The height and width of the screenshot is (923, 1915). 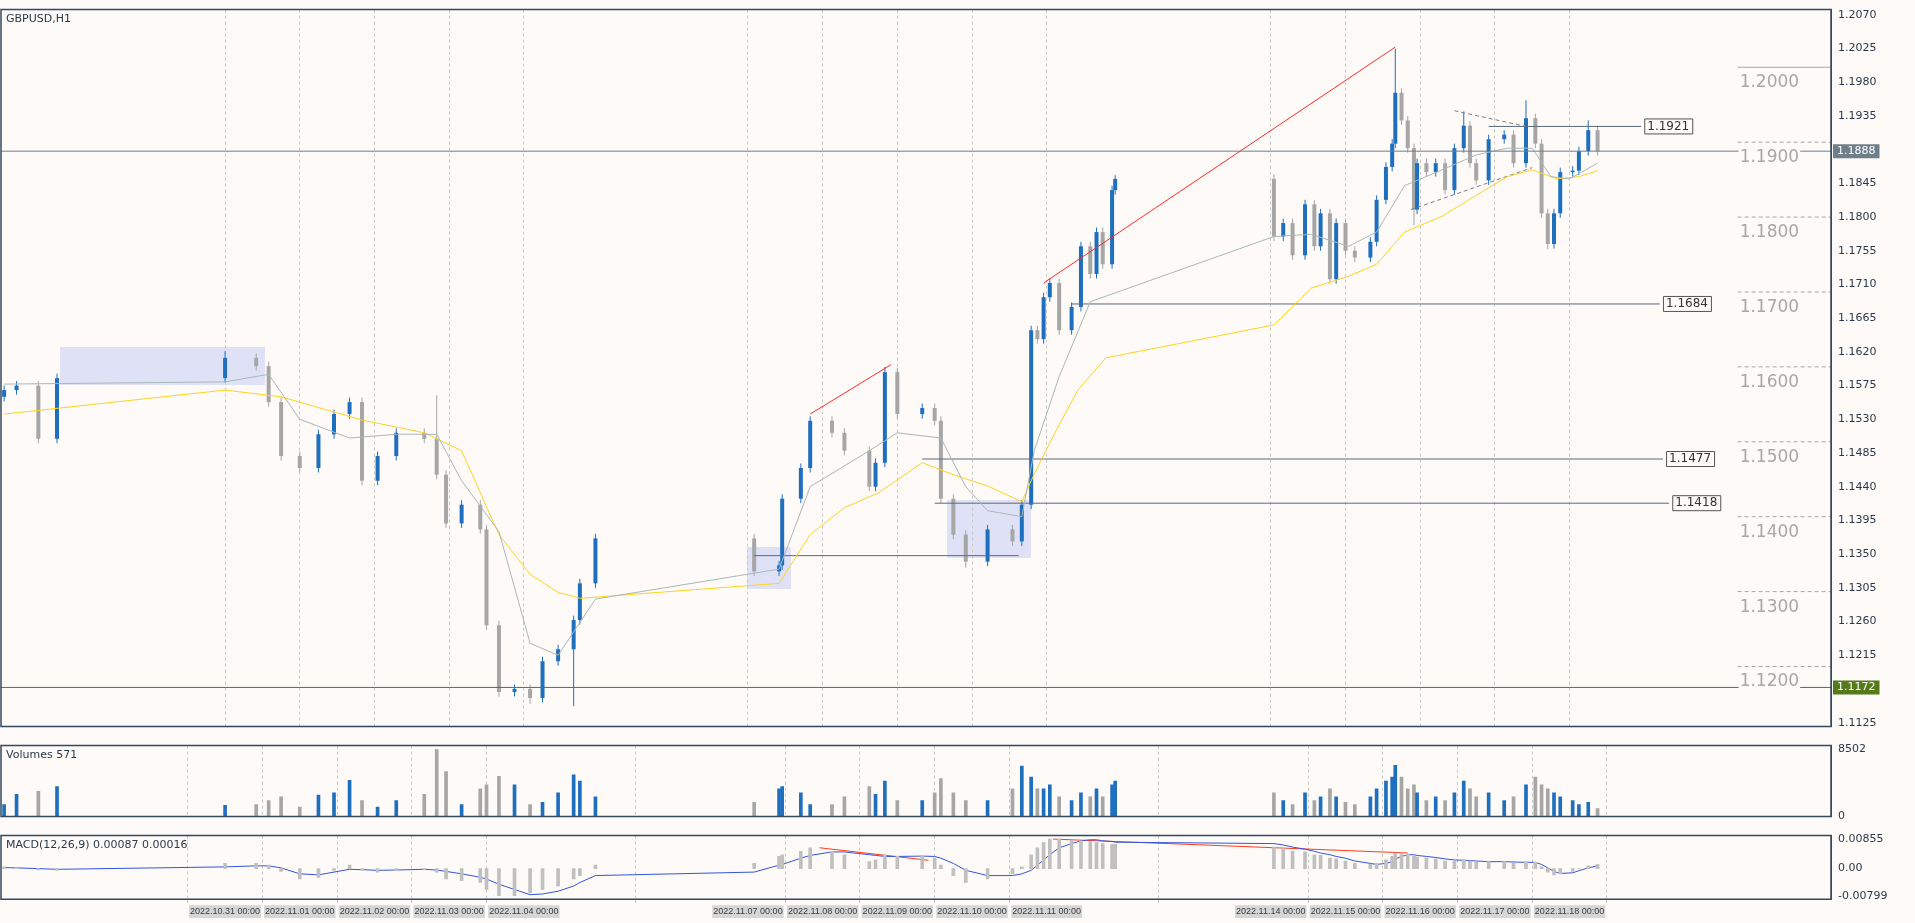 I want to click on y-tick-label: 1.2025, so click(x=1857, y=48).